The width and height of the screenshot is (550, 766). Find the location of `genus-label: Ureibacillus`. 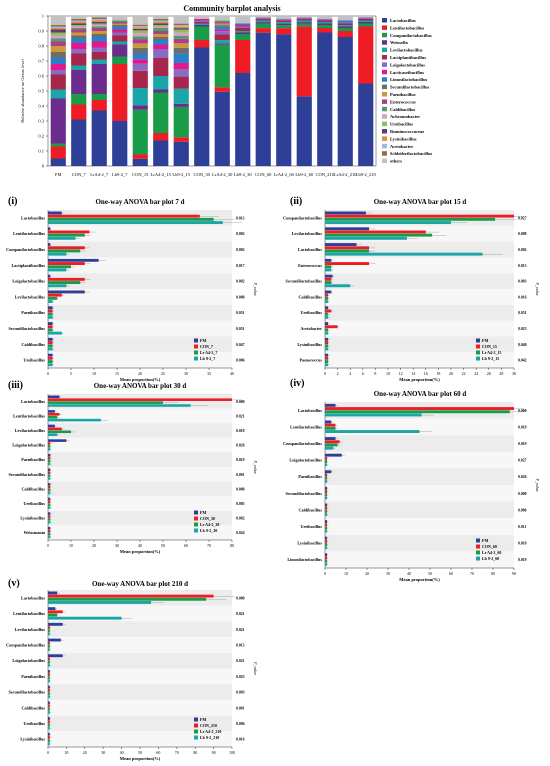

genus-label: Ureibacillus is located at coordinates (311, 312).